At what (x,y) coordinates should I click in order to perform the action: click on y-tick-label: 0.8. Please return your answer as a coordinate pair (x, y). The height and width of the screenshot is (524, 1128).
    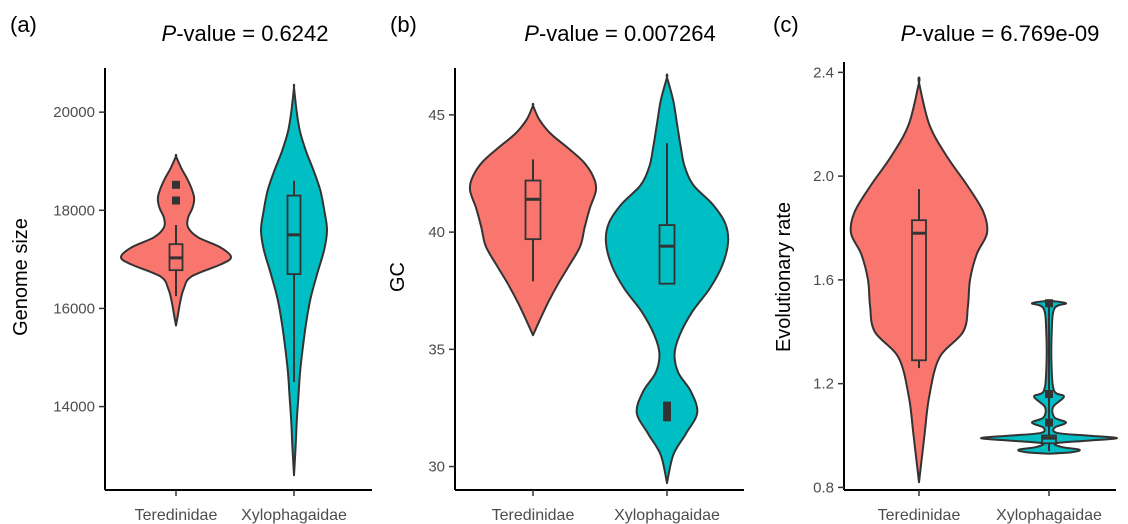
    Looking at the image, I should click on (823, 487).